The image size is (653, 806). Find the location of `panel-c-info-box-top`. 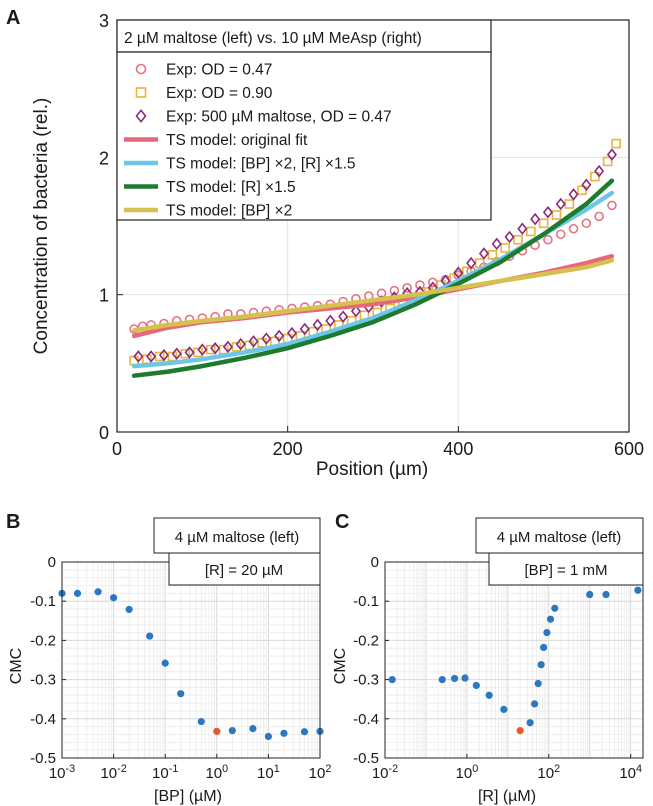

panel-c-info-box-top is located at coordinates (559, 535).